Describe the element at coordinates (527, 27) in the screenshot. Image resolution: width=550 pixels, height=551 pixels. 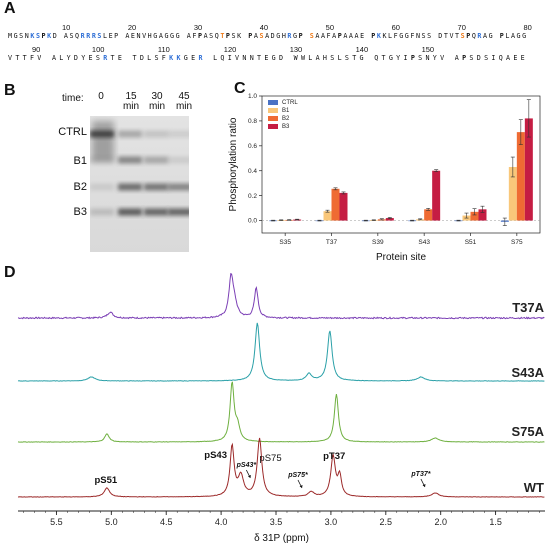
I see `residue-number: 80` at that location.